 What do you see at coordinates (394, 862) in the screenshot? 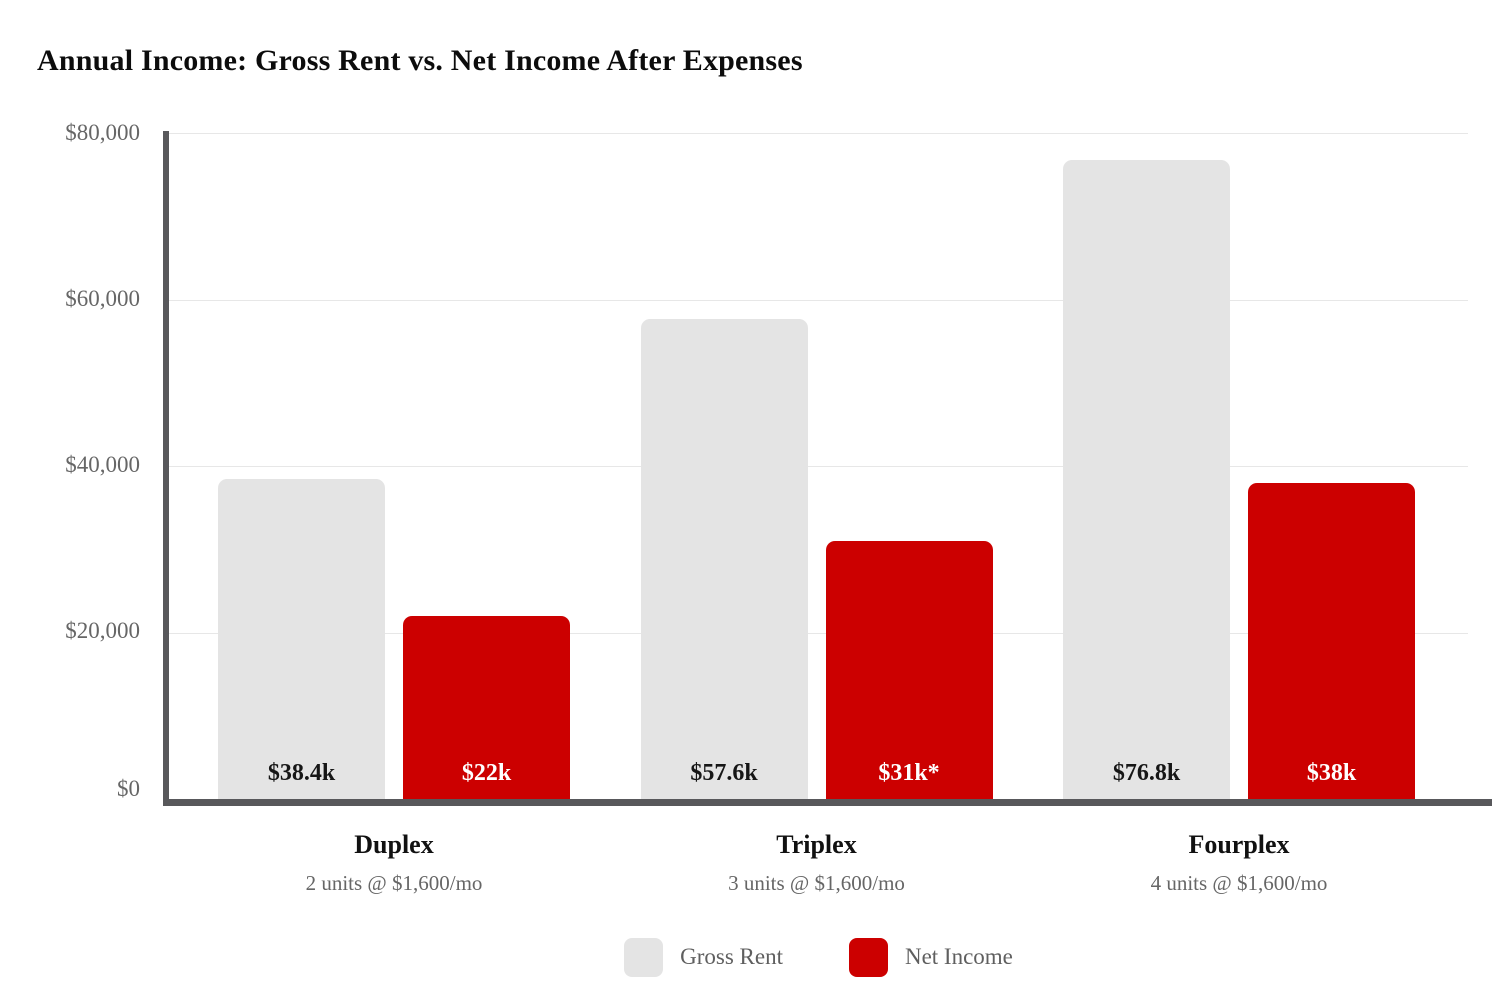
I see `category-duplex: Duplex 2 units @ $1,600/mo` at bounding box center [394, 862].